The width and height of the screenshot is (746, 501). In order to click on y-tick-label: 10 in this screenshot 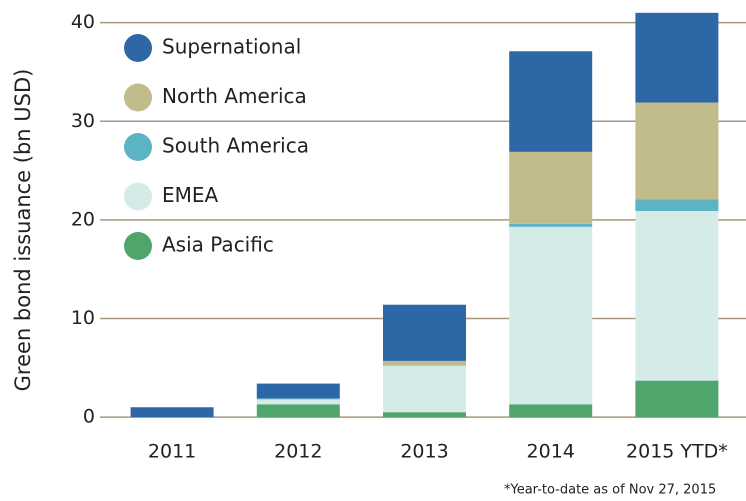, I will do `click(83, 318)`.